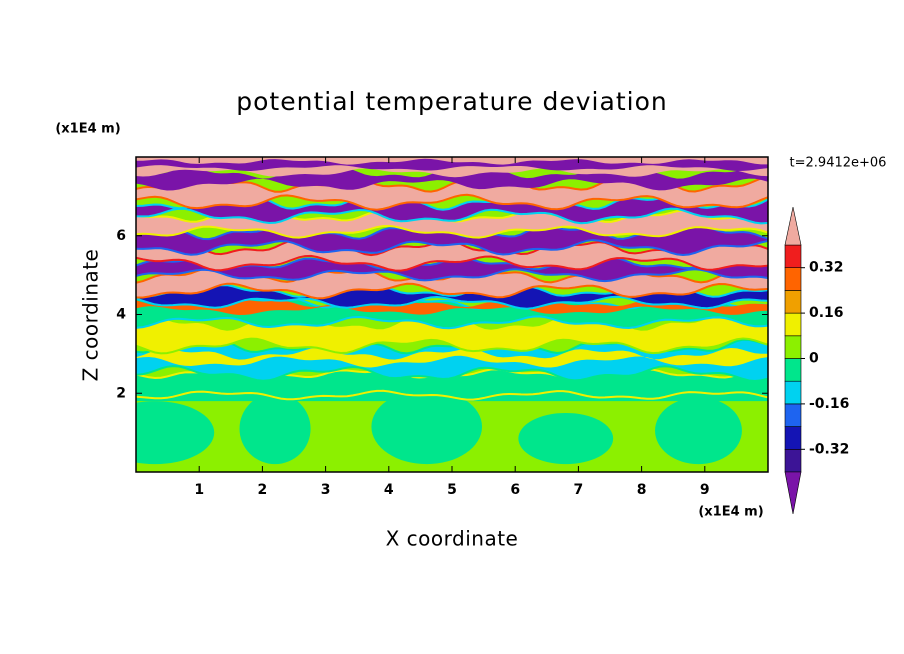 Image resolution: width=904 pixels, height=654 pixels. What do you see at coordinates (826, 313) in the screenshot?
I see `colorbar-tick-label: 0.16` at bounding box center [826, 313].